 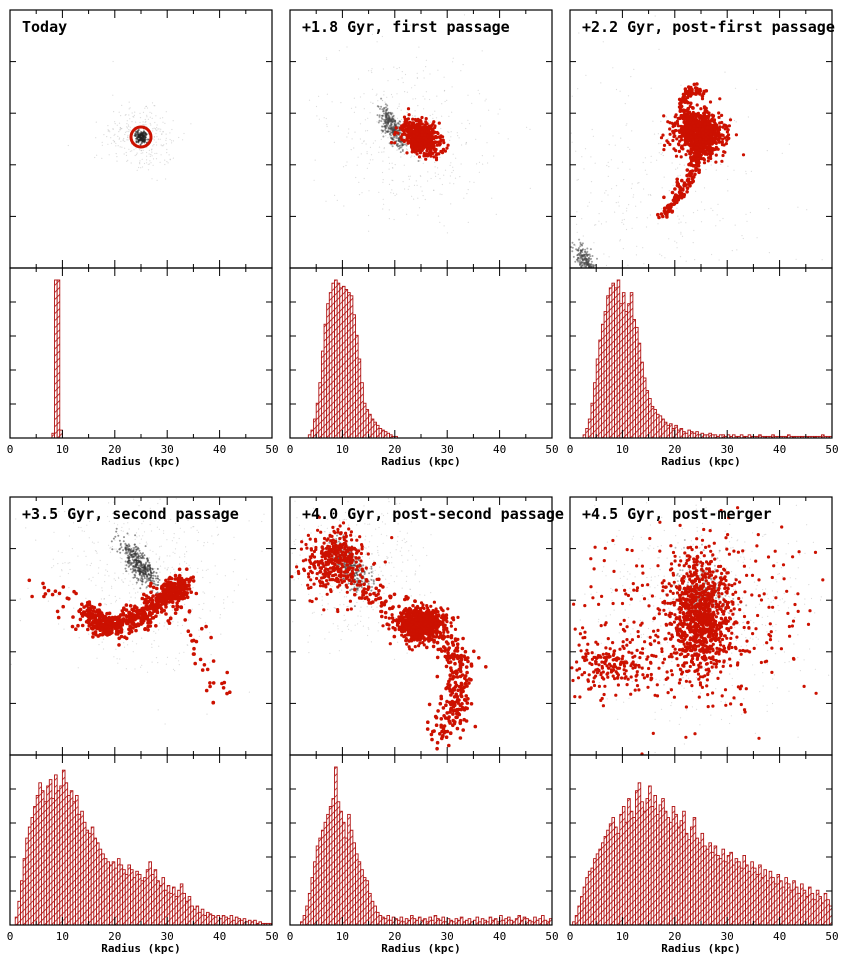 I want to click on panel-title: +1.8 Gyr, first passage, so click(x=406, y=27).